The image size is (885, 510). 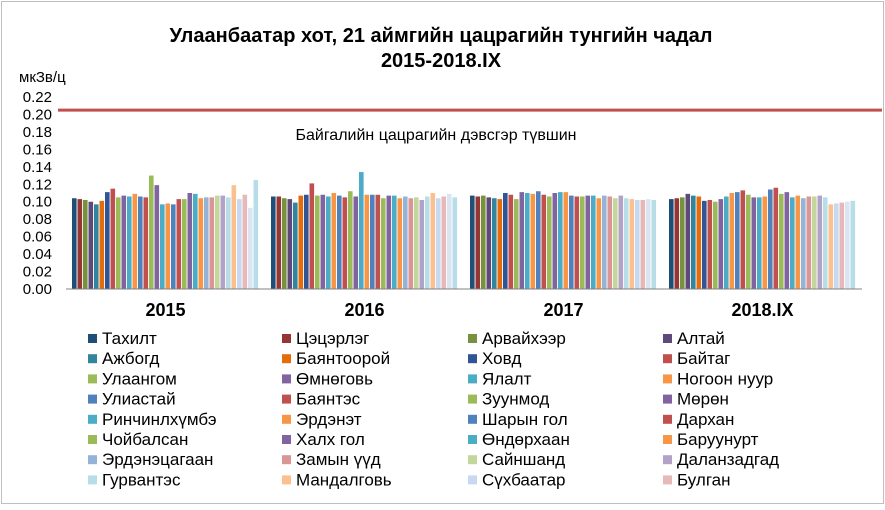 What do you see at coordinates (728, 459) in the screenshot?
I see `legend-label: Даланзадгад` at bounding box center [728, 459].